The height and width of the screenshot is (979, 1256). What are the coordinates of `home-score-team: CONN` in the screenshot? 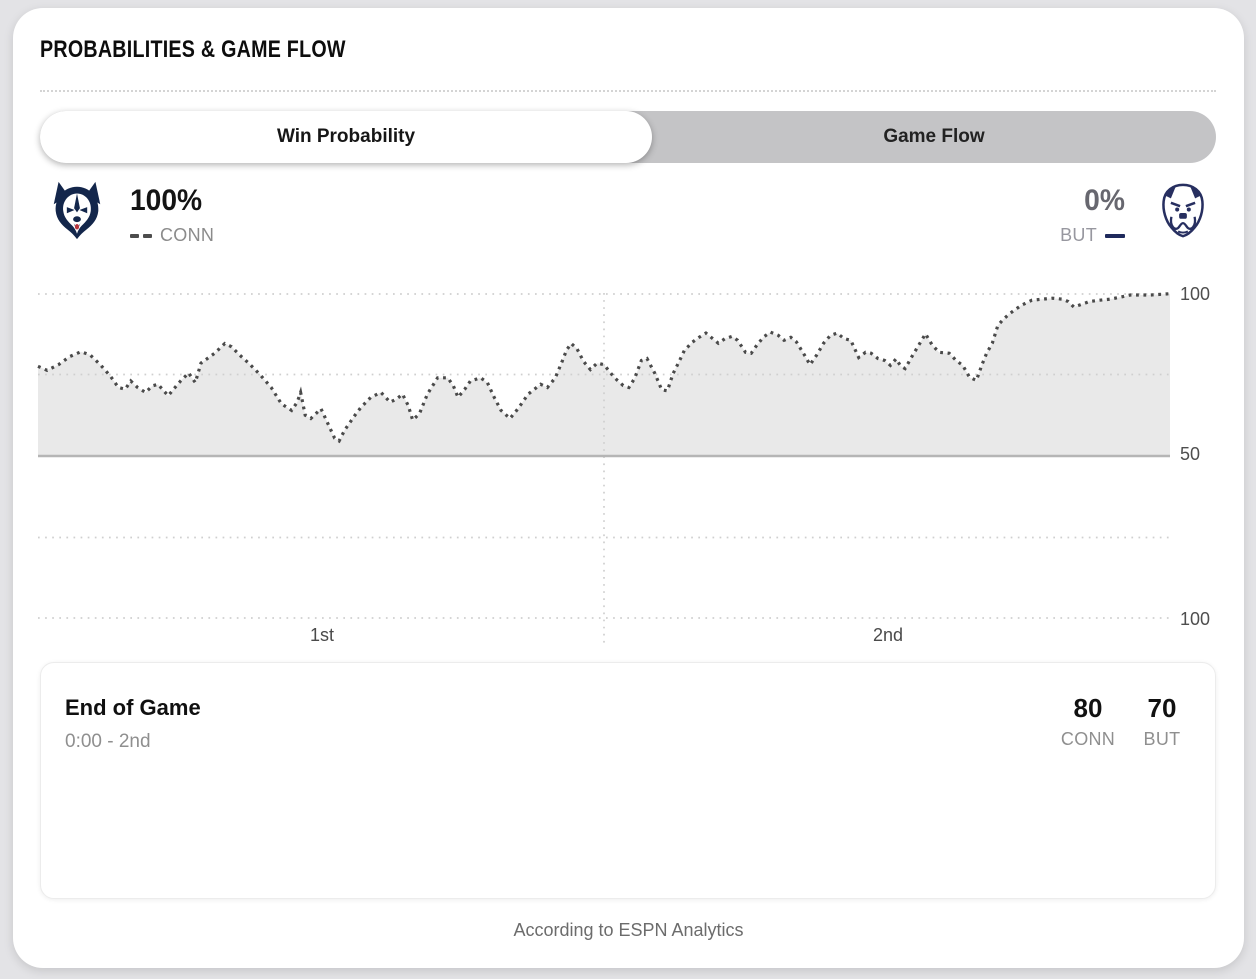 It's located at (1088, 739).